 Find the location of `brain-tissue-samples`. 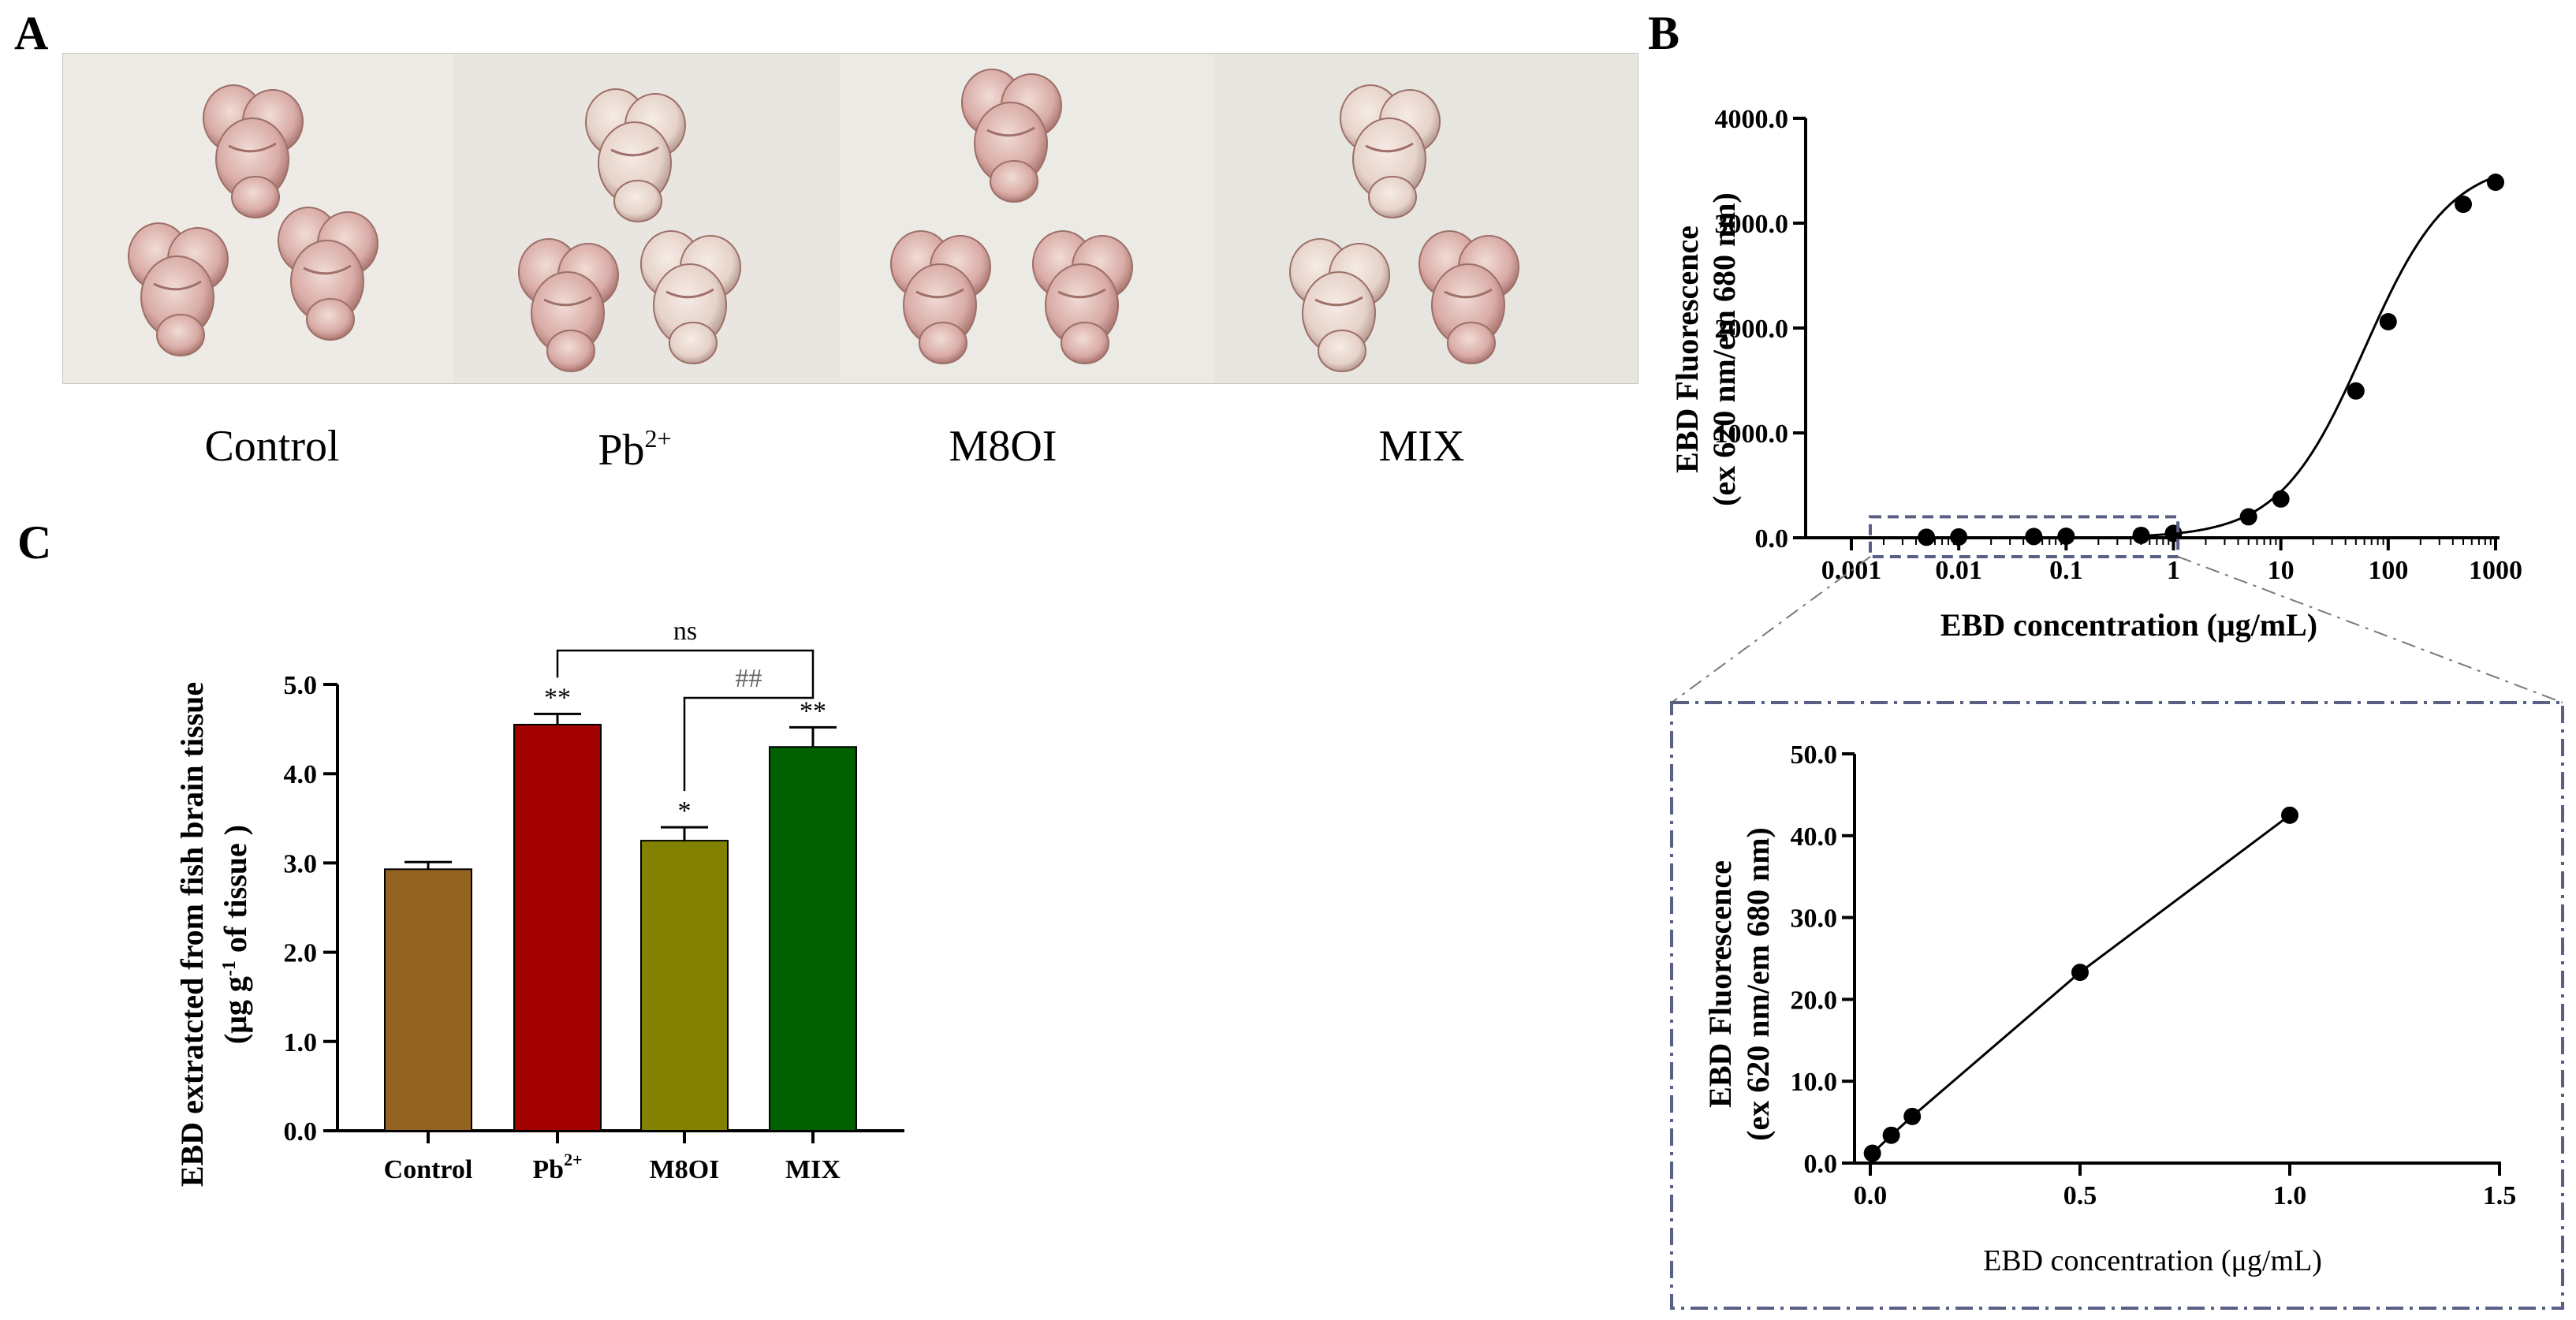

brain-tissue-samples is located at coordinates (824, 220).